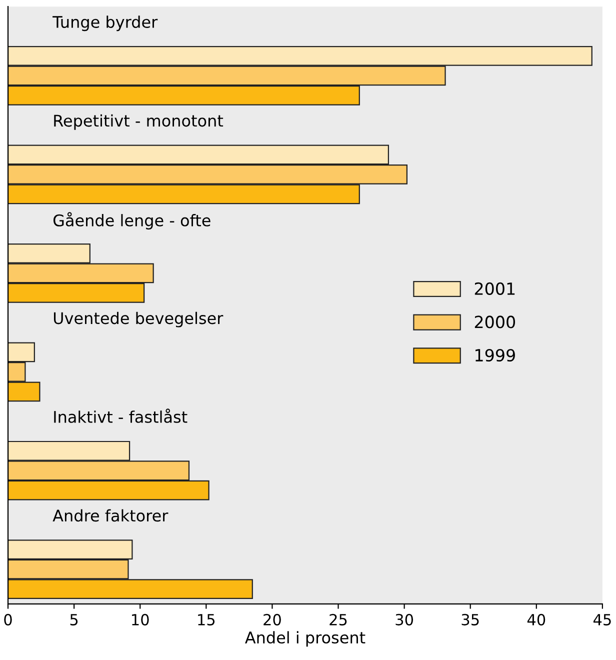  Describe the element at coordinates (536, 620) in the screenshot. I see `x-tick-label: 40` at that location.